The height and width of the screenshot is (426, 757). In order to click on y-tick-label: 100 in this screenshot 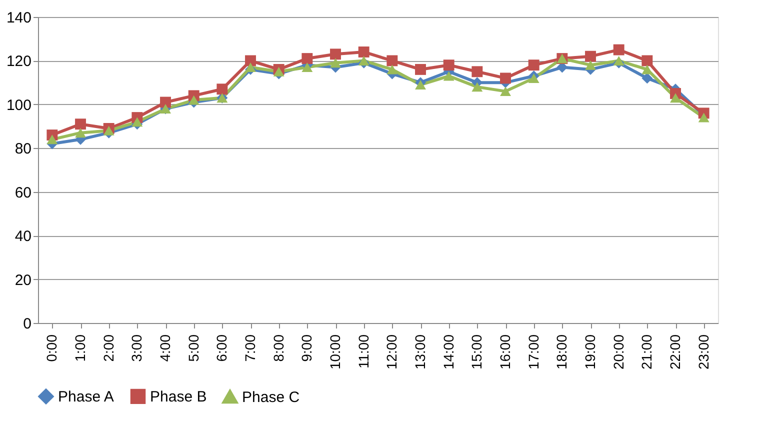, I will do `click(19, 105)`.